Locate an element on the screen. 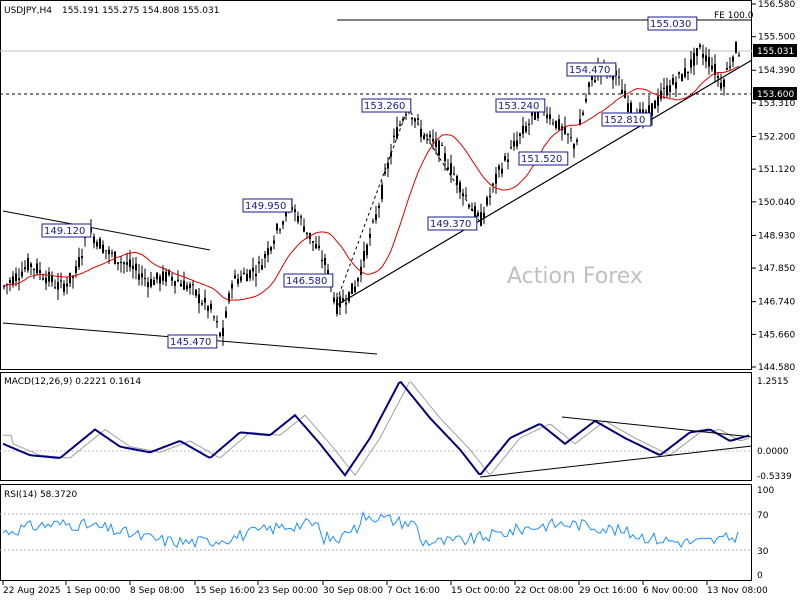  macd-signal-line is located at coordinates (376, 429).